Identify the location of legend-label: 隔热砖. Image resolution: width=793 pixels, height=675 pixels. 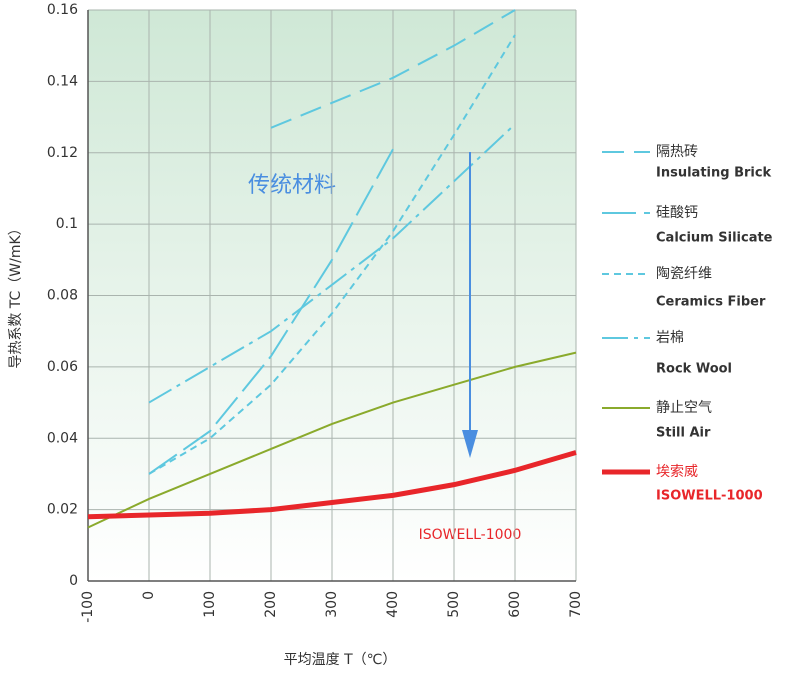
(677, 152).